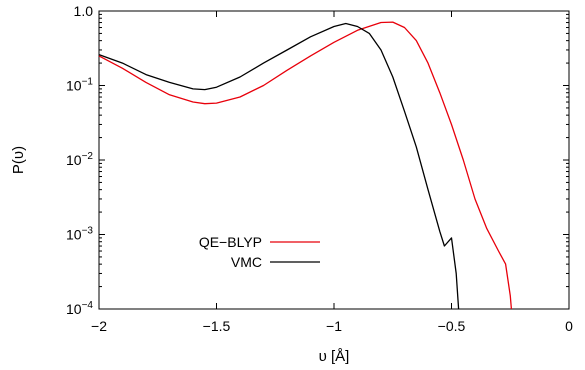 The image size is (585, 370). I want to click on y-tick-label: 10⁻², so click(79, 159).